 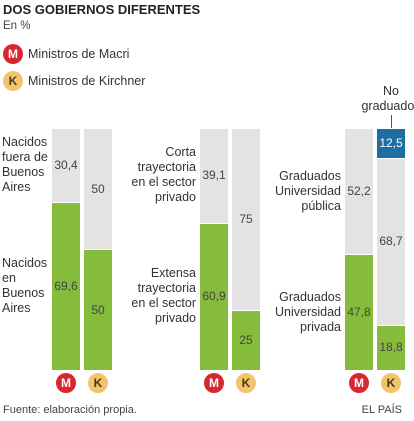 What do you see at coordinates (387, 98) in the screenshot?
I see `series-label: No graduados` at bounding box center [387, 98].